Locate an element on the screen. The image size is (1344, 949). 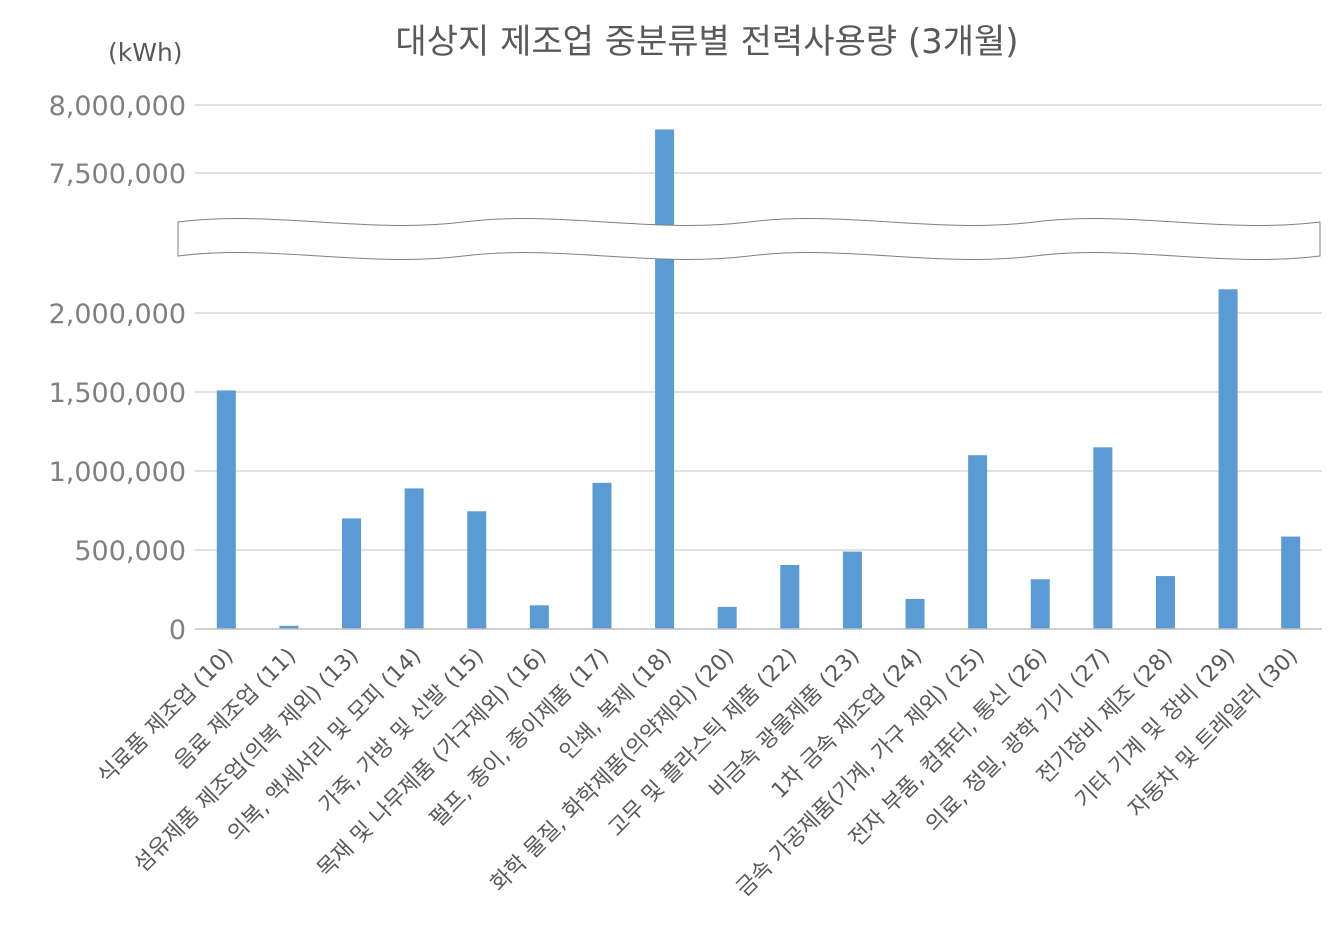
y-tick-label: 8,000,000 is located at coordinates (117, 106).